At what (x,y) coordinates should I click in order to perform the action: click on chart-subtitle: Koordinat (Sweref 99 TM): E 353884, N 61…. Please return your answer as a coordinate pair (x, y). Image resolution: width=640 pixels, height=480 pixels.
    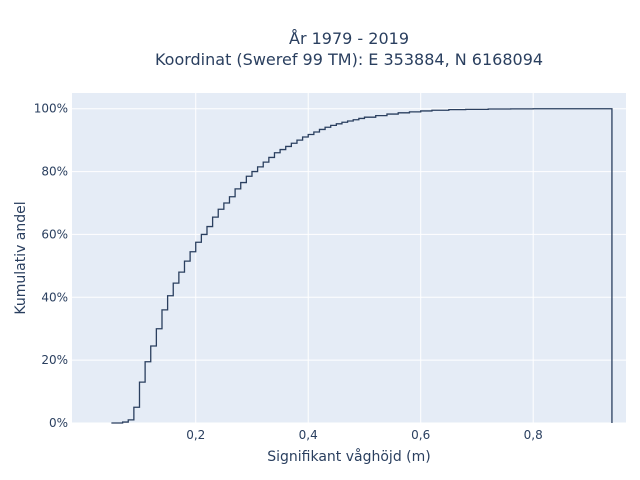
    Looking at the image, I should click on (349, 59).